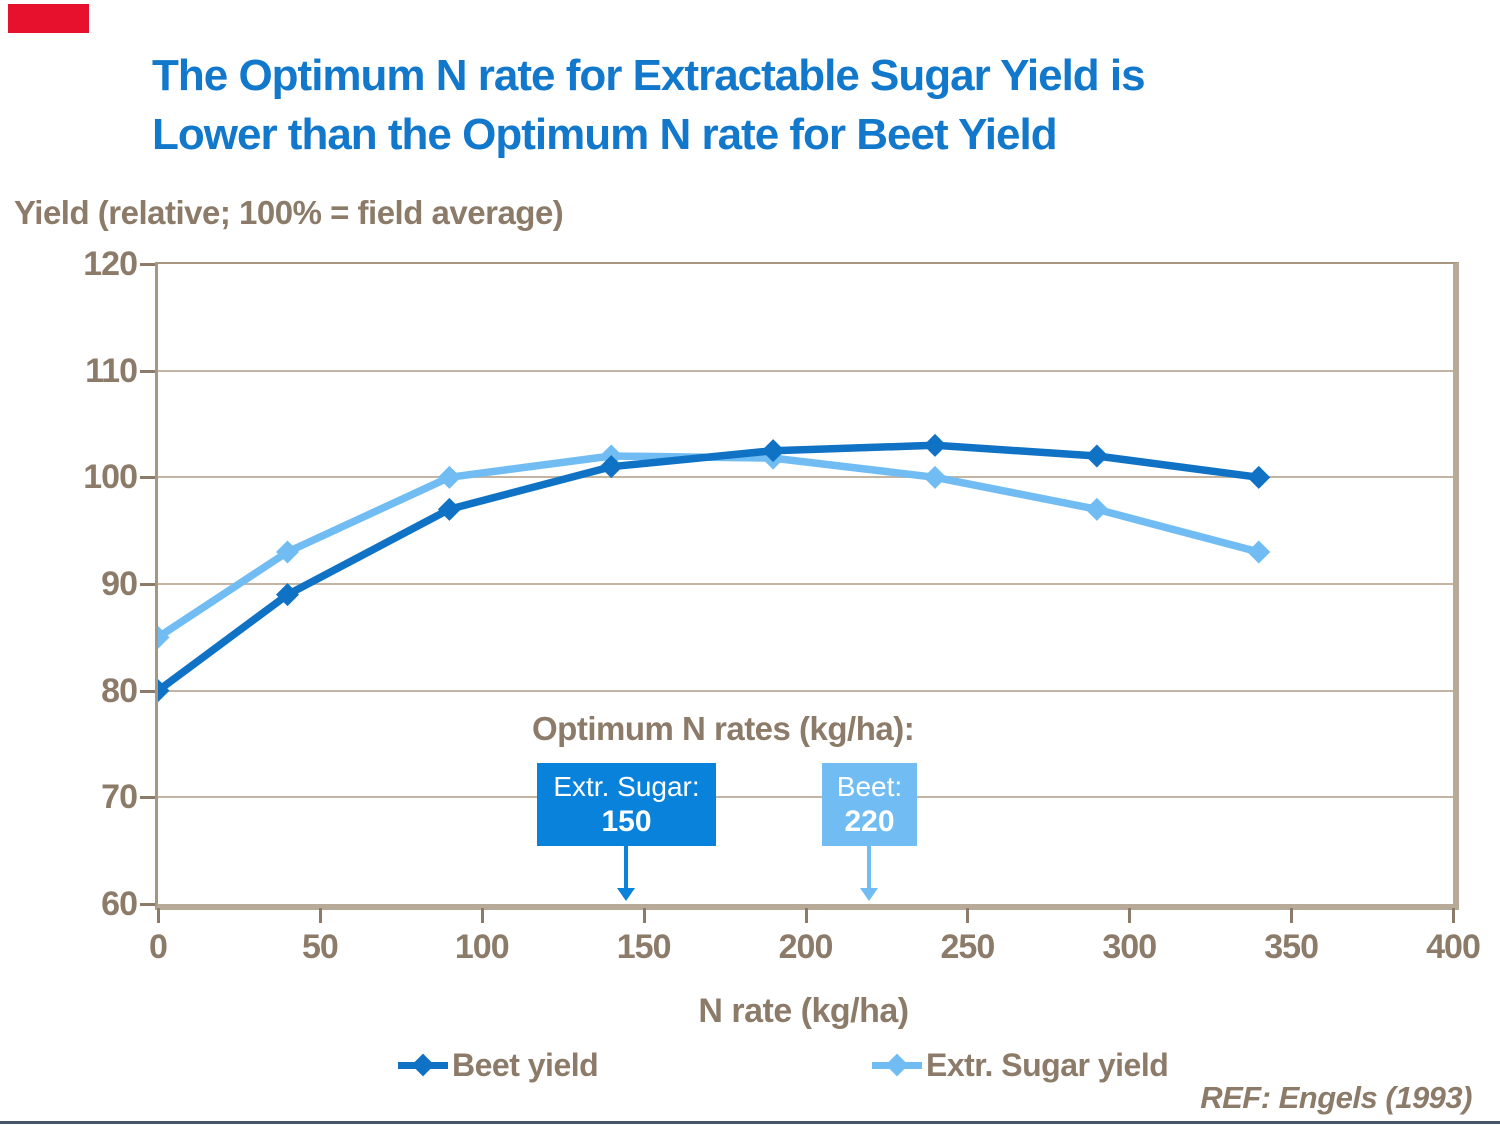  I want to click on y-tick-label-80: 80, so click(119, 690).